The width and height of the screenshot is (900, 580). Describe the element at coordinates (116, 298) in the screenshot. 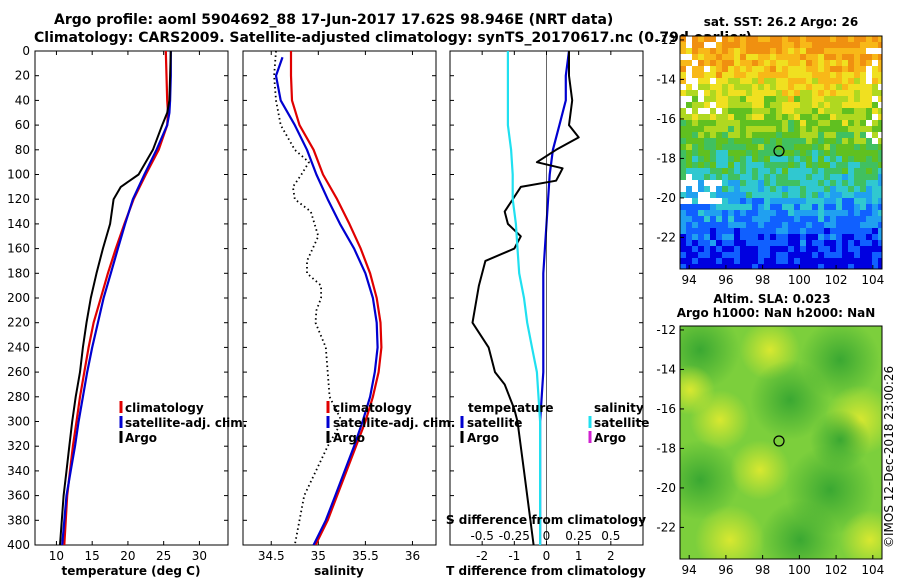

I see `series-line-climatology` at that location.